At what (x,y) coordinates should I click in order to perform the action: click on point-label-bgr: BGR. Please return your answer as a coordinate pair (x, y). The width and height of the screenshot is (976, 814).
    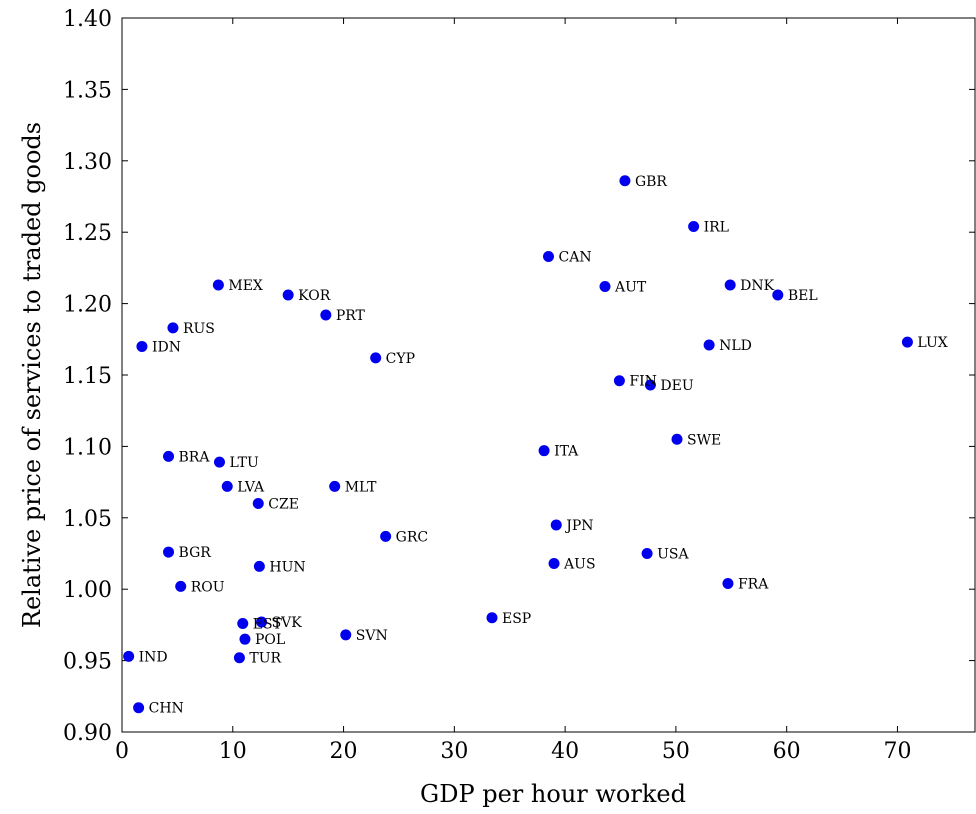
    Looking at the image, I should click on (195, 553).